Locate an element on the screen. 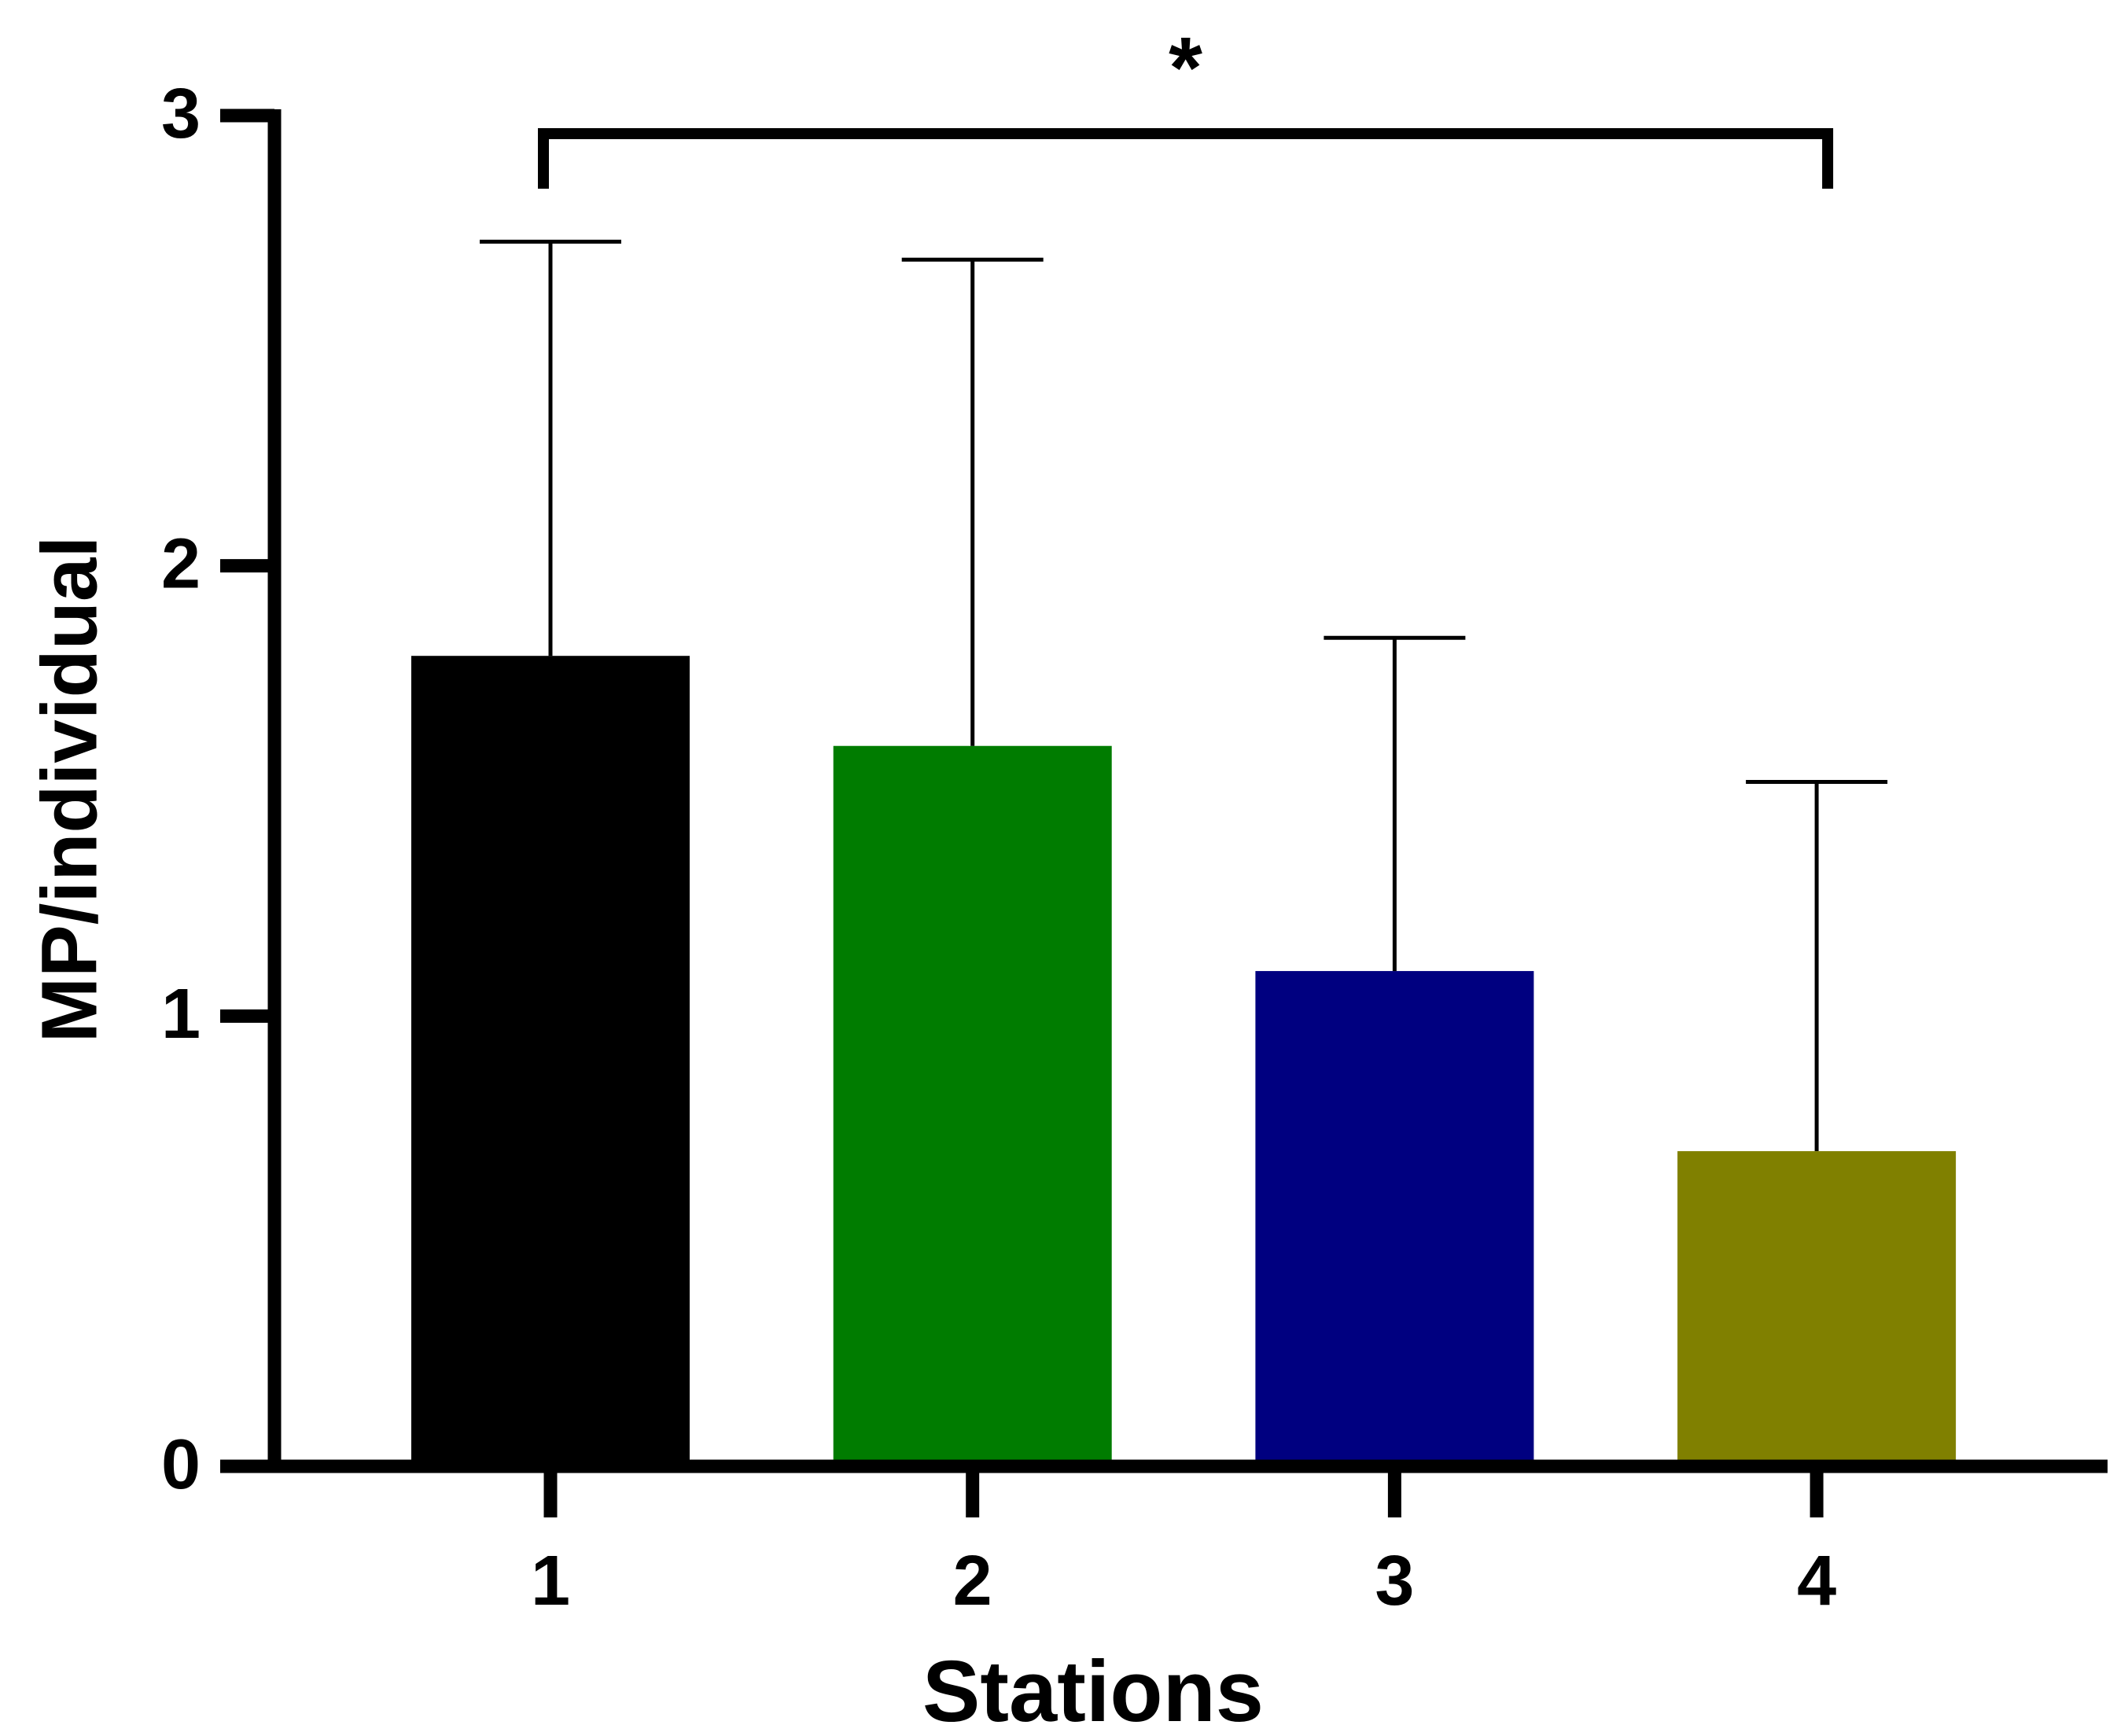 This screenshot has width=2128, height=1736. significance-bracket is located at coordinates (1186, 159).